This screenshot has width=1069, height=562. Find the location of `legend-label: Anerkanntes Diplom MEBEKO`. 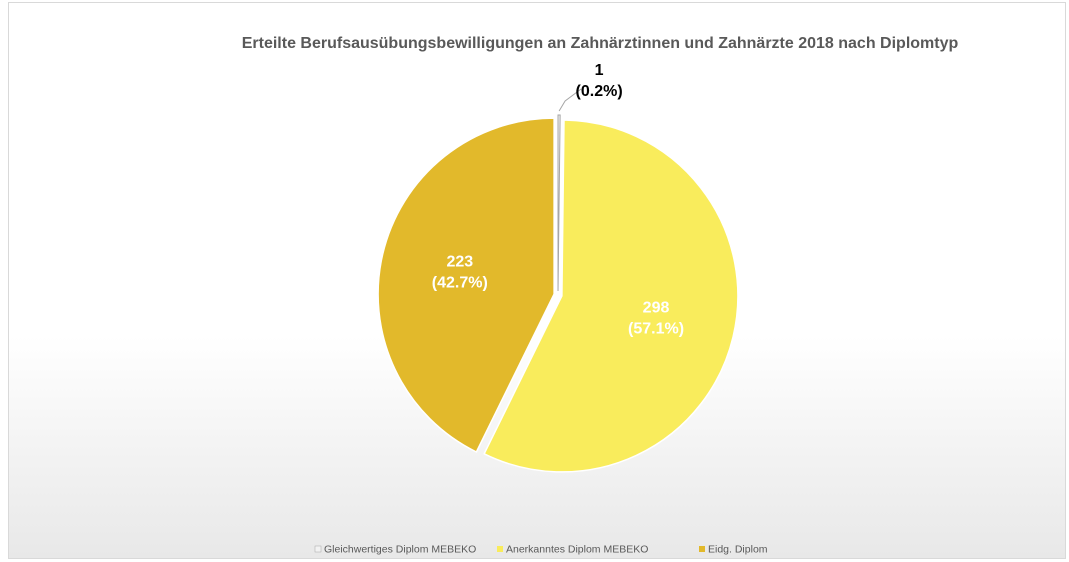

legend-label: Anerkanntes Diplom MEBEKO is located at coordinates (577, 549).